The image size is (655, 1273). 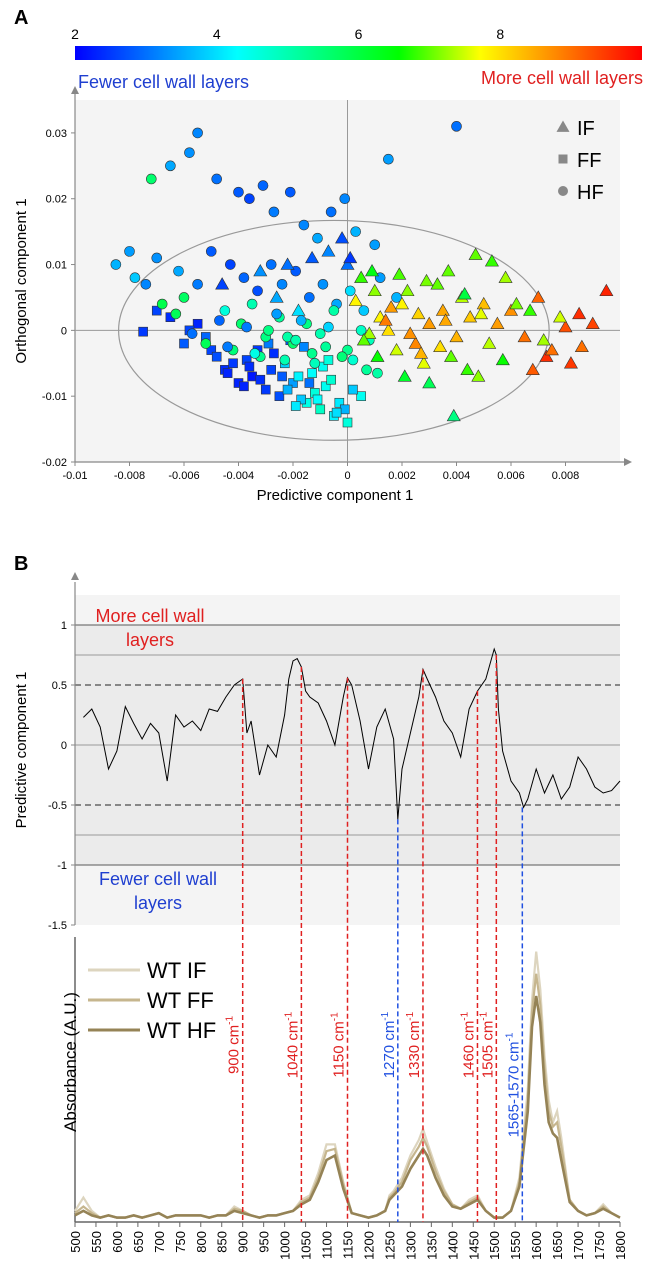 What do you see at coordinates (222, 1242) in the screenshot?
I see `spectra-x-tick-label: 850` at bounding box center [222, 1242].